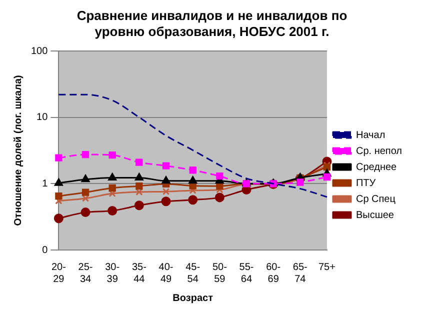 The width and height of the screenshot is (424, 318). What do you see at coordinates (376, 199) in the screenshot?
I see `legend-label: Ср Спец` at bounding box center [376, 199].